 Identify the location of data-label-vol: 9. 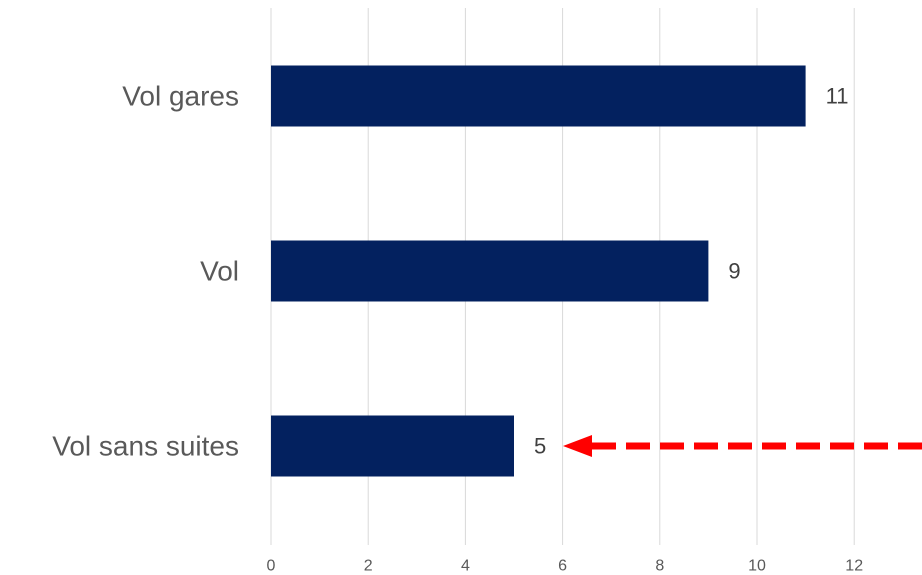
(734, 271).